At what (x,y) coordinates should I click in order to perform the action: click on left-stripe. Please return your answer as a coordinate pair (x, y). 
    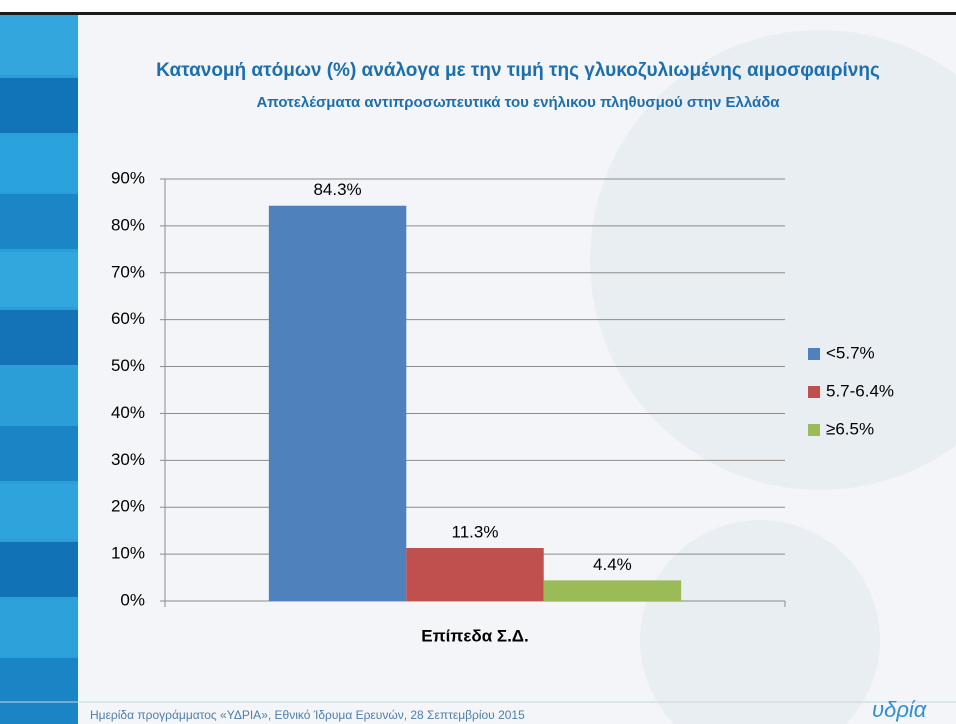
    Looking at the image, I should click on (39, 369).